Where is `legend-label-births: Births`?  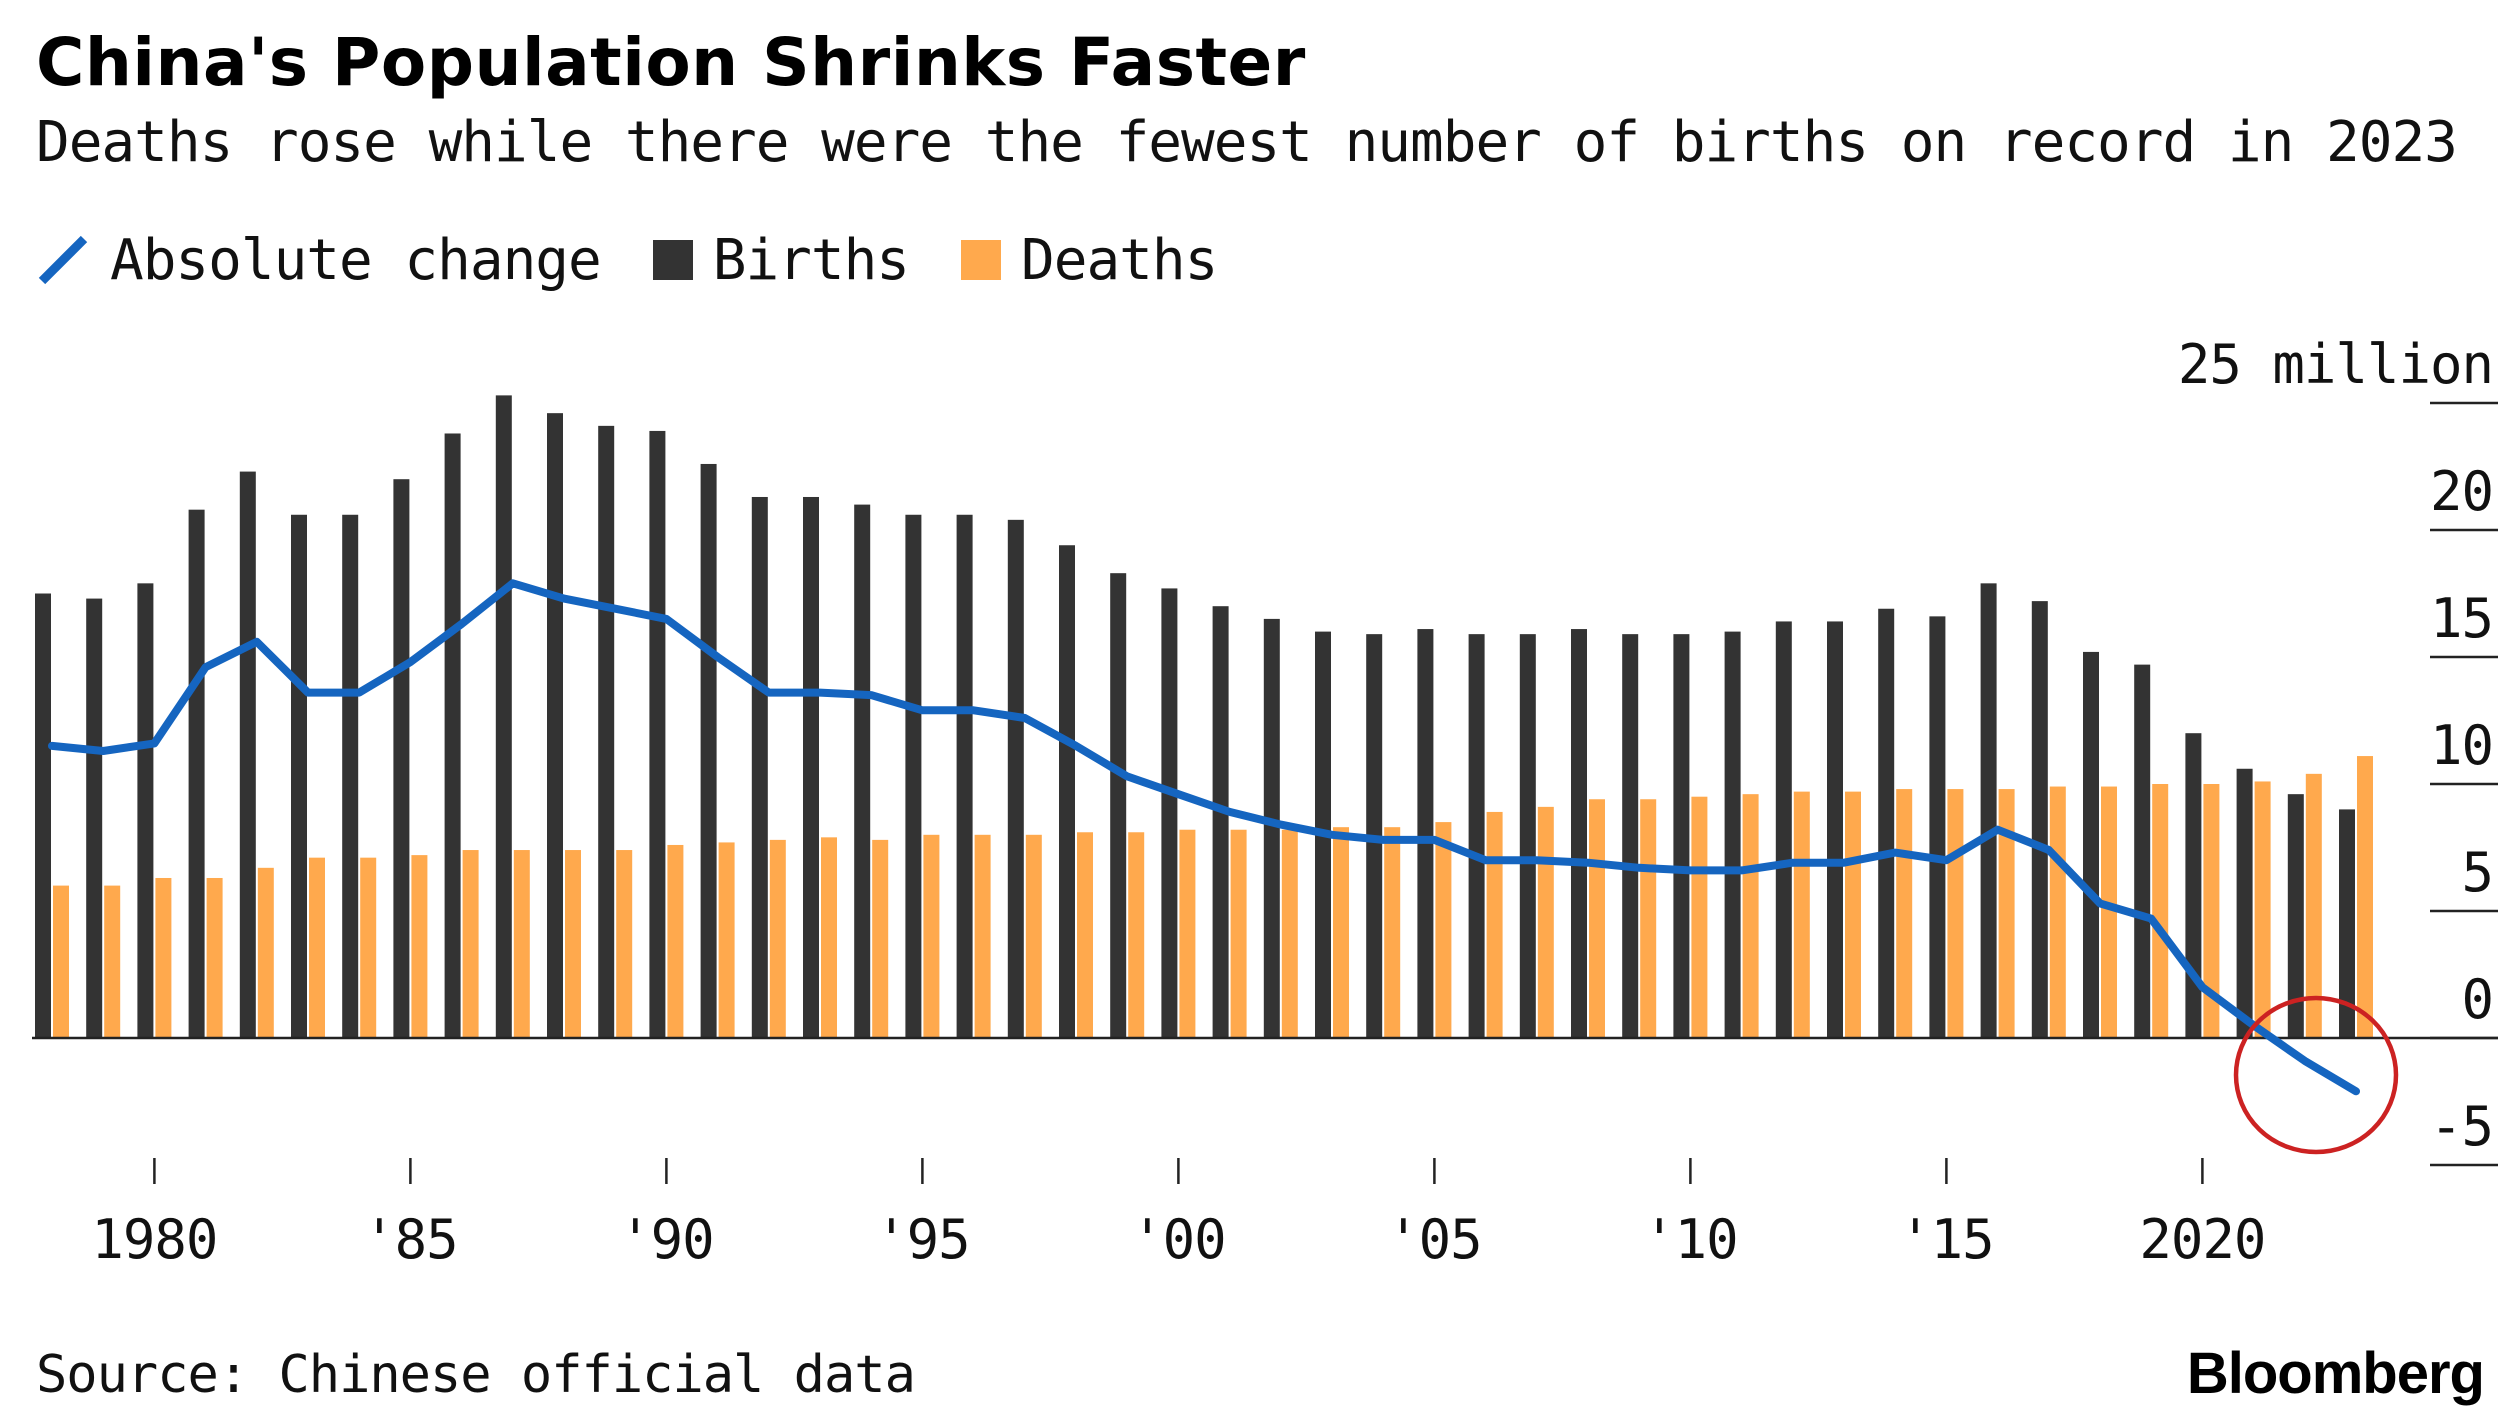 legend-label-births: Births is located at coordinates (811, 260).